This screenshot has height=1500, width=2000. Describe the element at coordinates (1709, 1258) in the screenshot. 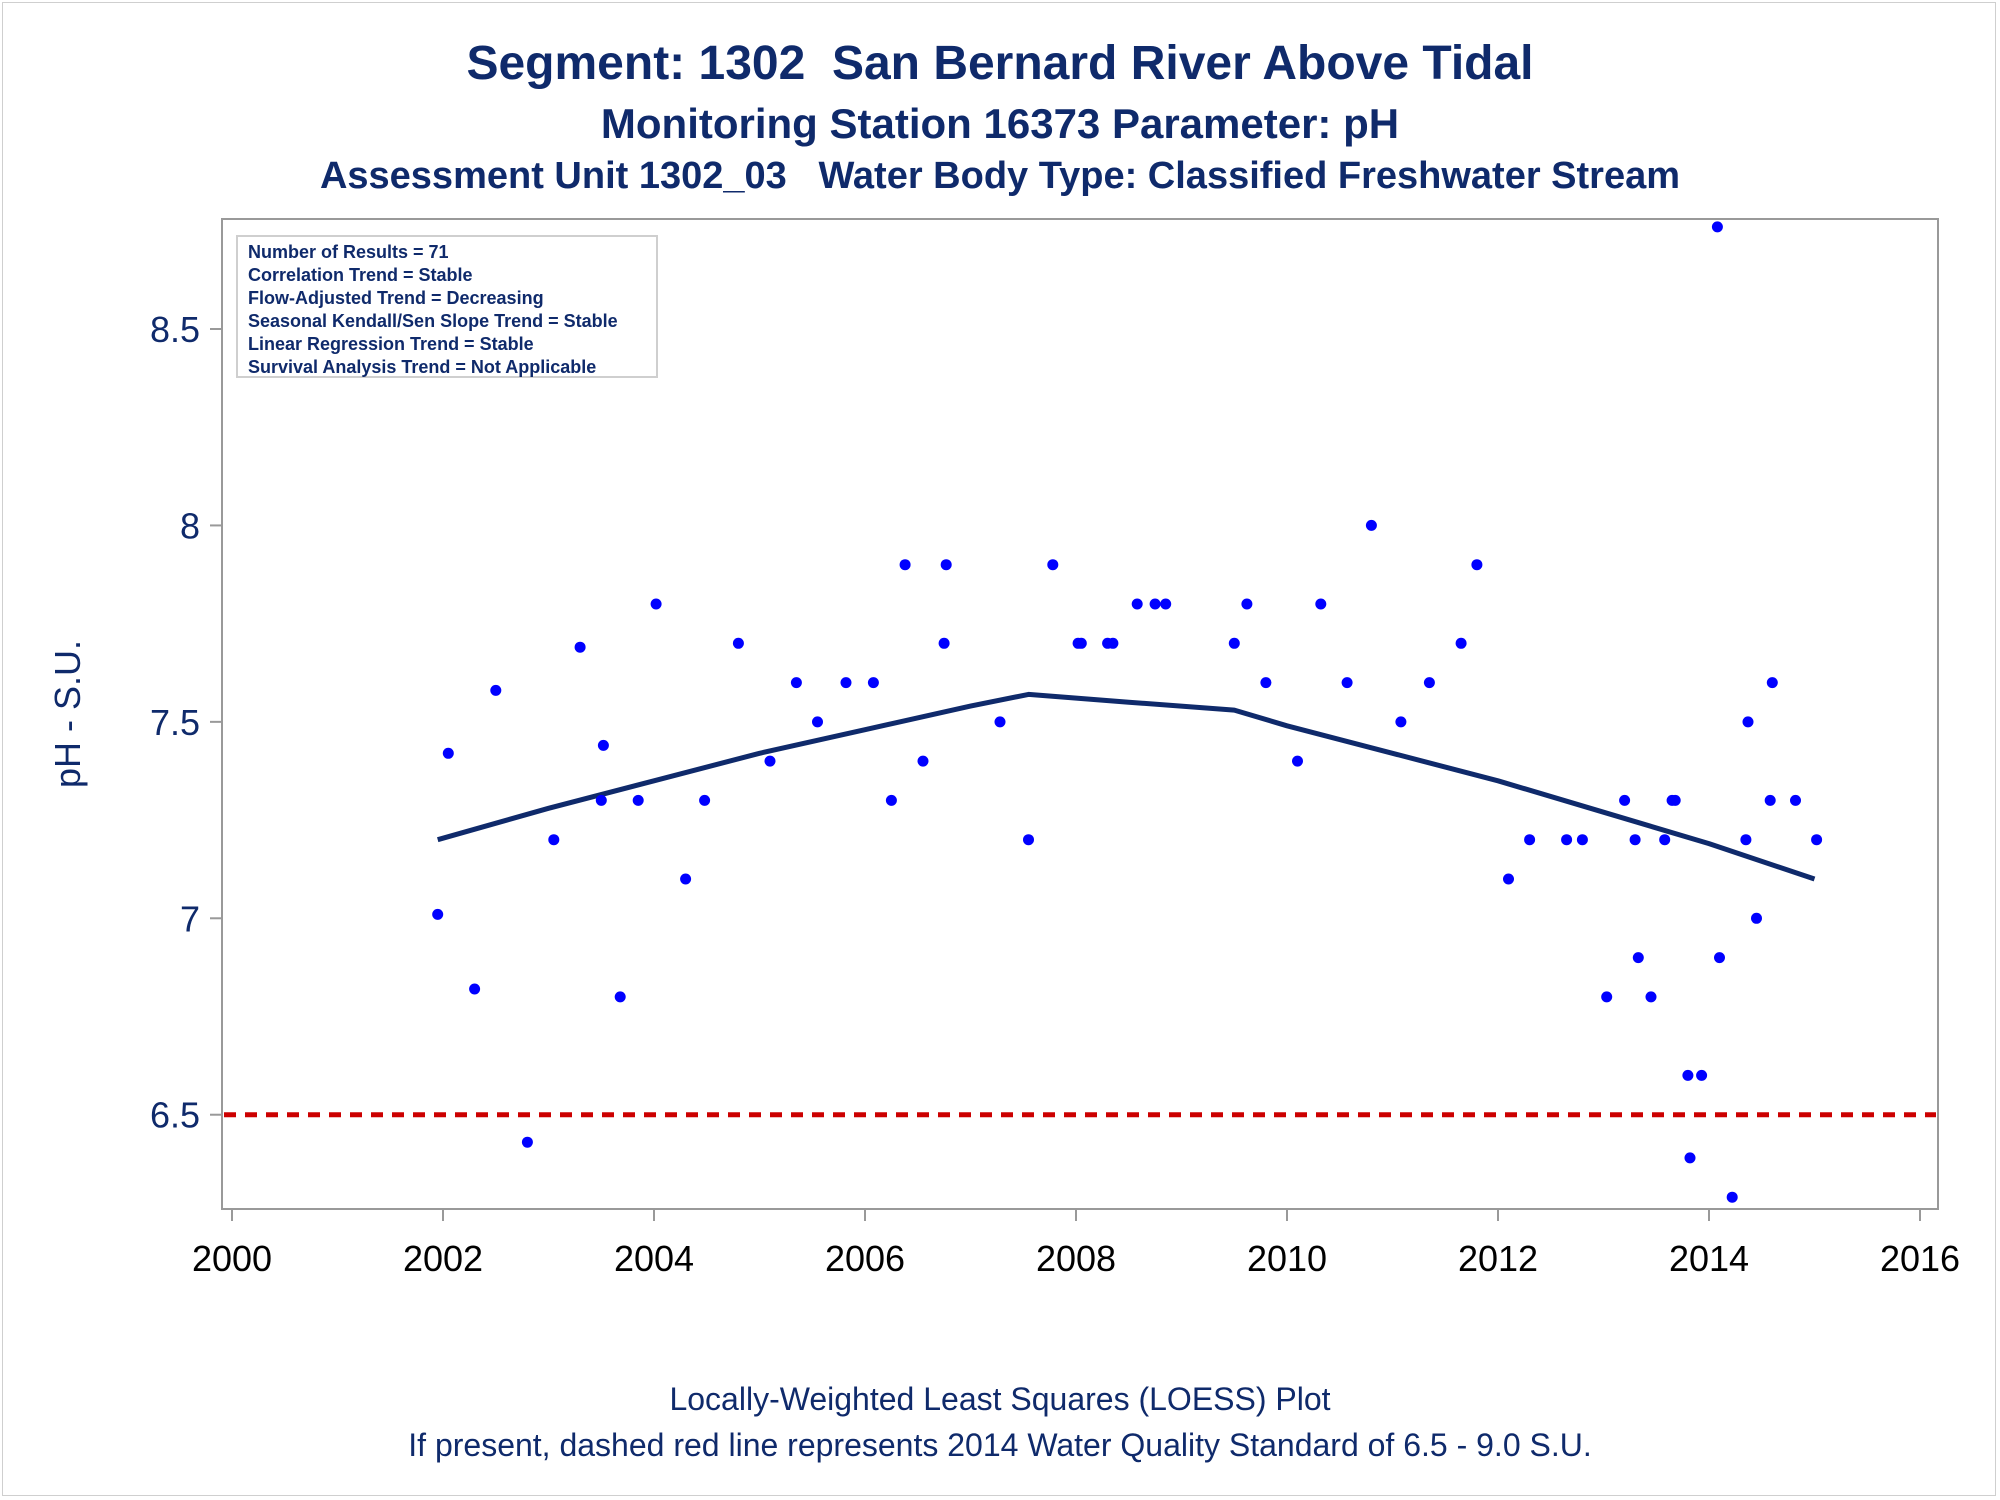

I see `x-tick-label: 2014` at that location.